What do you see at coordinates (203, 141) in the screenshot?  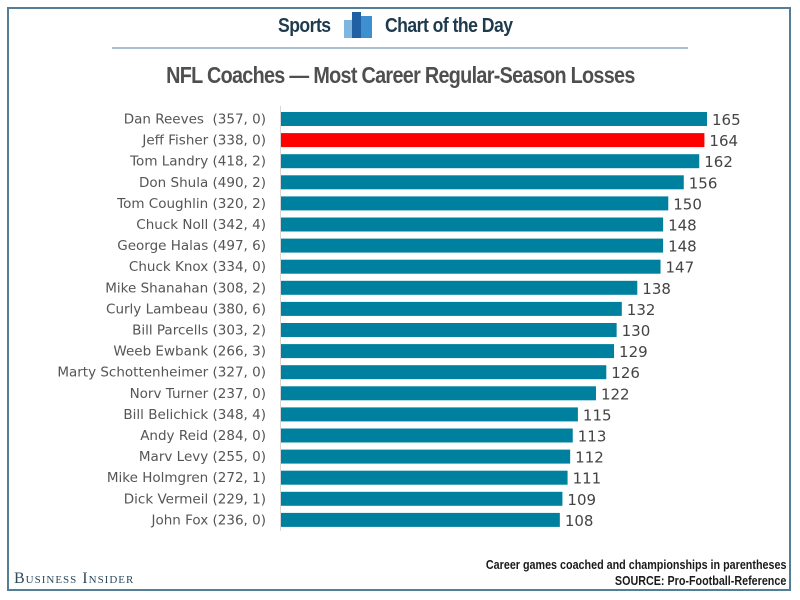 I see `category-label: Jeff Fisher (338, 0)` at bounding box center [203, 141].